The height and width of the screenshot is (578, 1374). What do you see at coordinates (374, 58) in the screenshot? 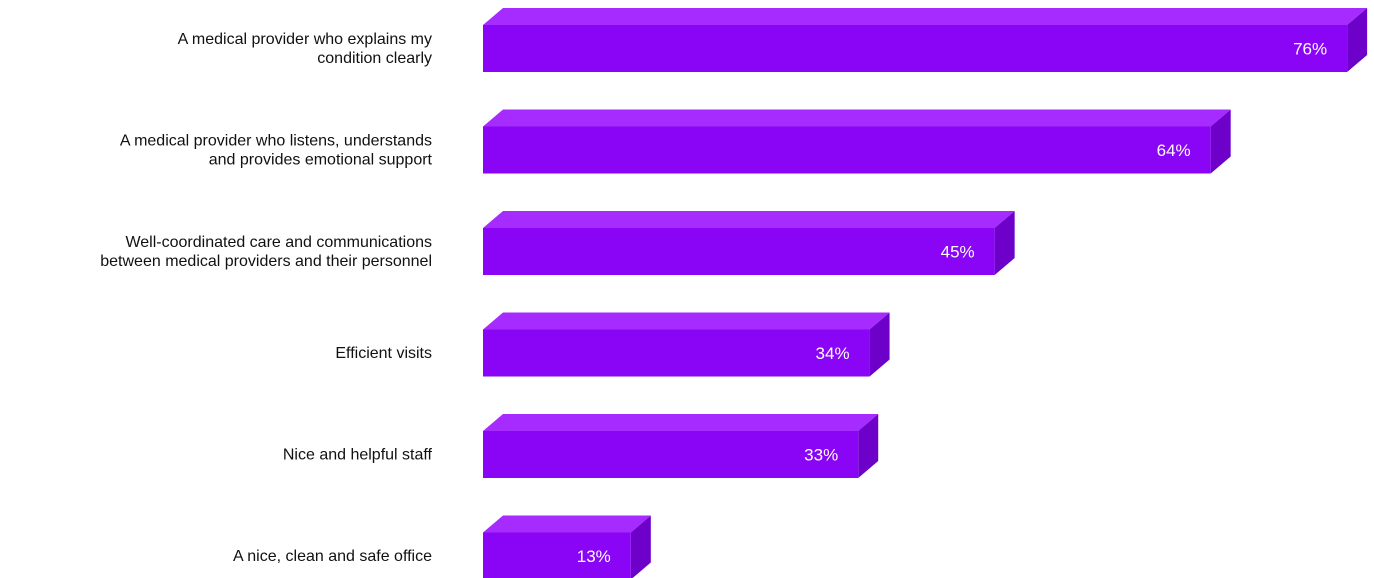
I see `category-label-line: condition clearly` at bounding box center [374, 58].